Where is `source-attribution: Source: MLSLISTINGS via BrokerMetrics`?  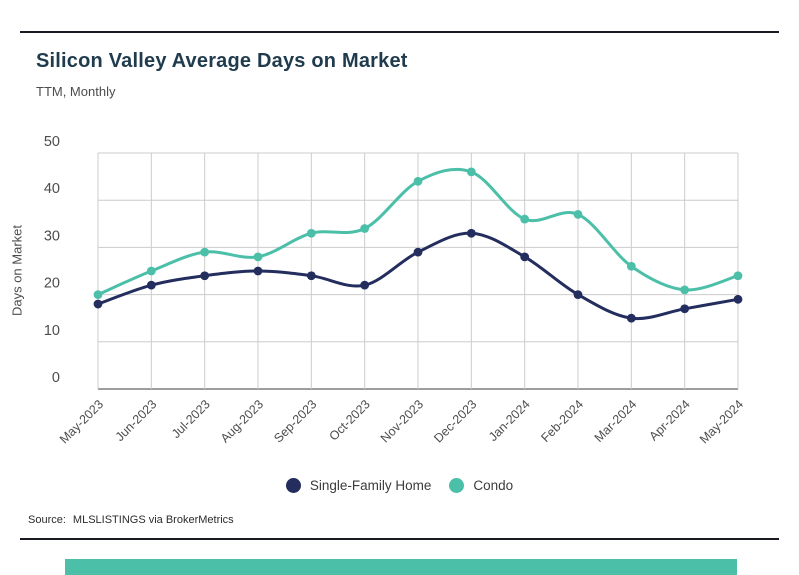 source-attribution: Source: MLSLISTINGS via BrokerMetrics is located at coordinates (131, 520).